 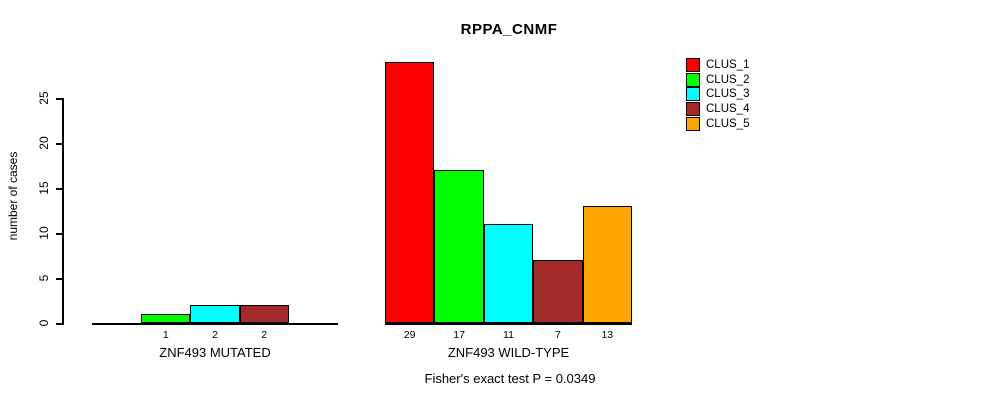 I want to click on y-axis-line, so click(x=63, y=211).